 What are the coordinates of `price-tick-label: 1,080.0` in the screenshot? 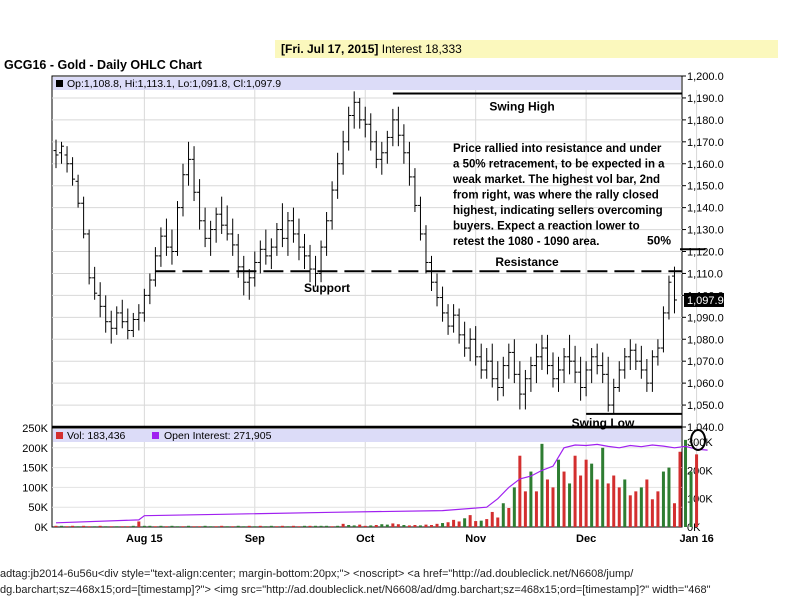 It's located at (705, 340).